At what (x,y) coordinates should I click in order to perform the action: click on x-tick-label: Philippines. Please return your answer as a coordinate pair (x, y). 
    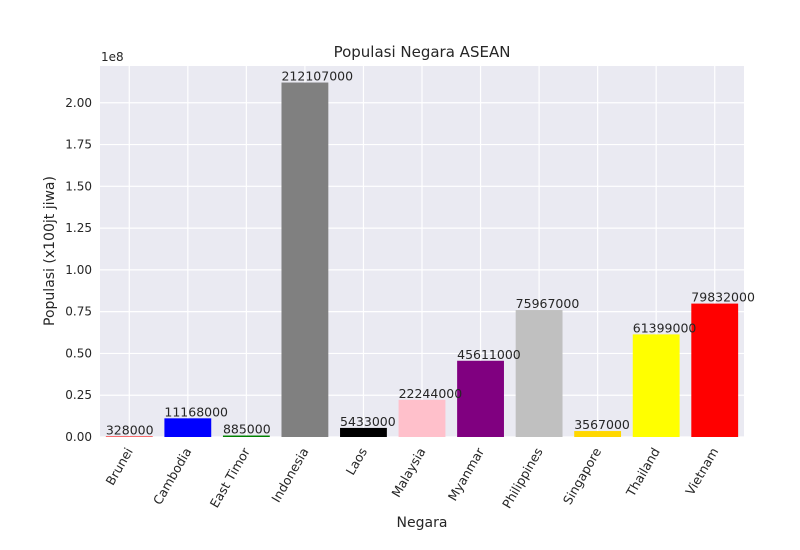
    Looking at the image, I should click on (522, 478).